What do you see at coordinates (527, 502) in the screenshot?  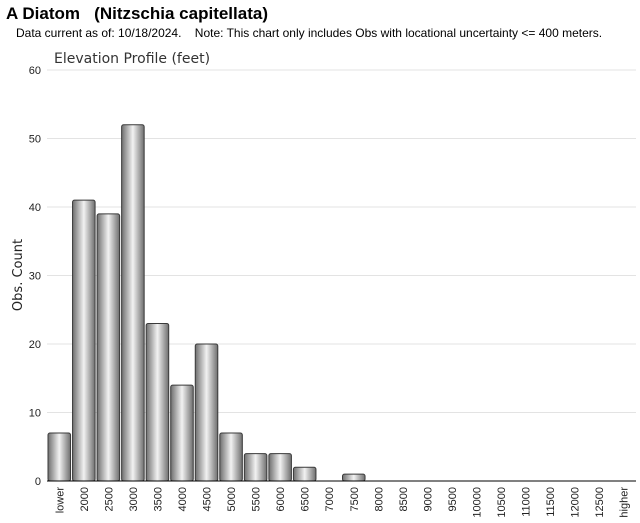 I see `x-tick-label: 11000` at bounding box center [527, 502].